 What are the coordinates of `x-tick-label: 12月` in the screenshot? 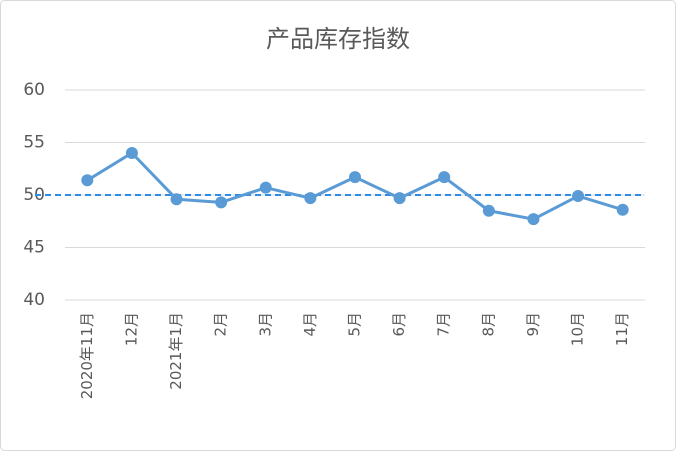 It's located at (131, 329).